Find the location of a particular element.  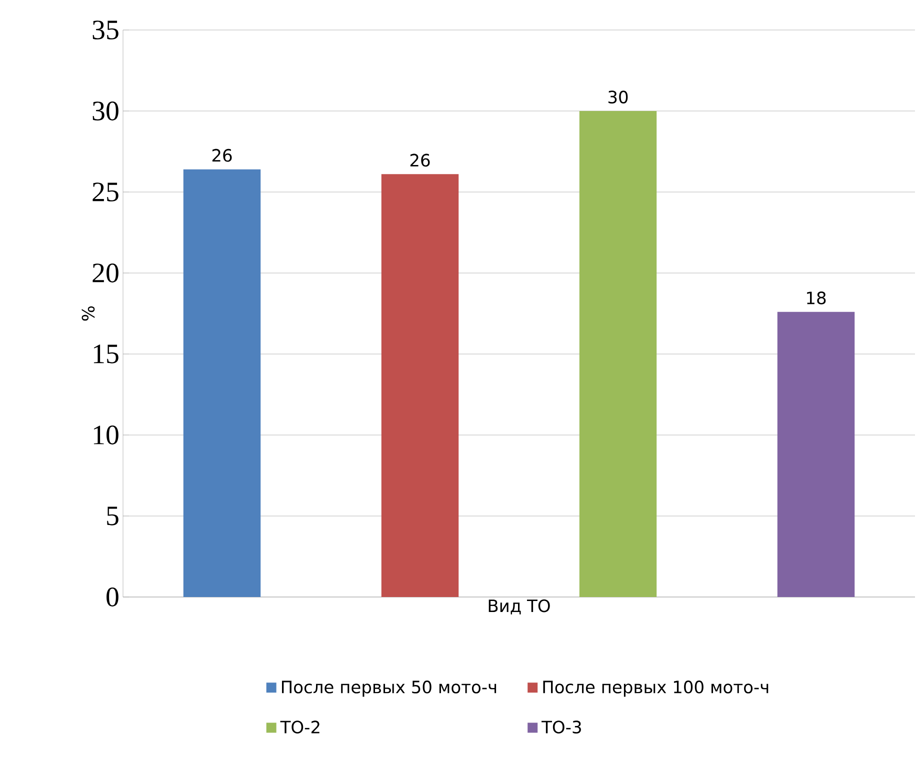

data-label: 18 is located at coordinates (816, 297).